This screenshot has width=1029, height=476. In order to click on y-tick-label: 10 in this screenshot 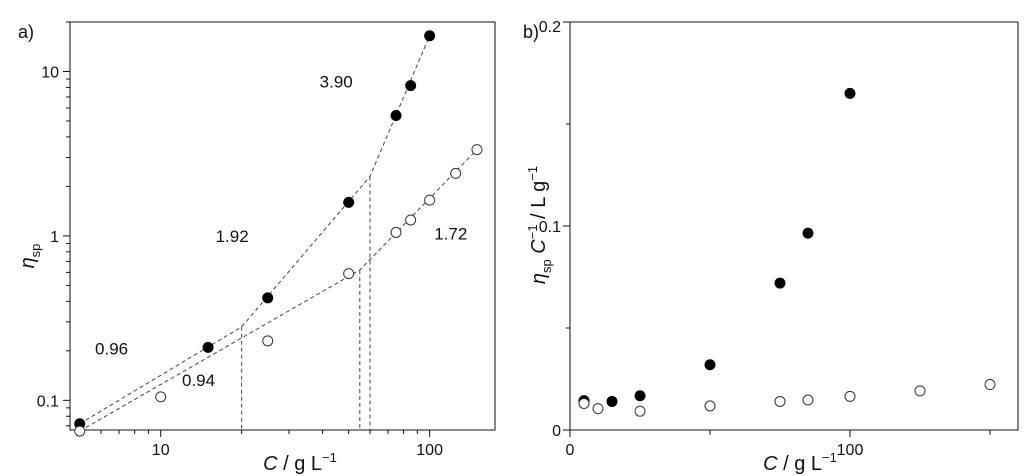, I will do `click(50, 72)`.